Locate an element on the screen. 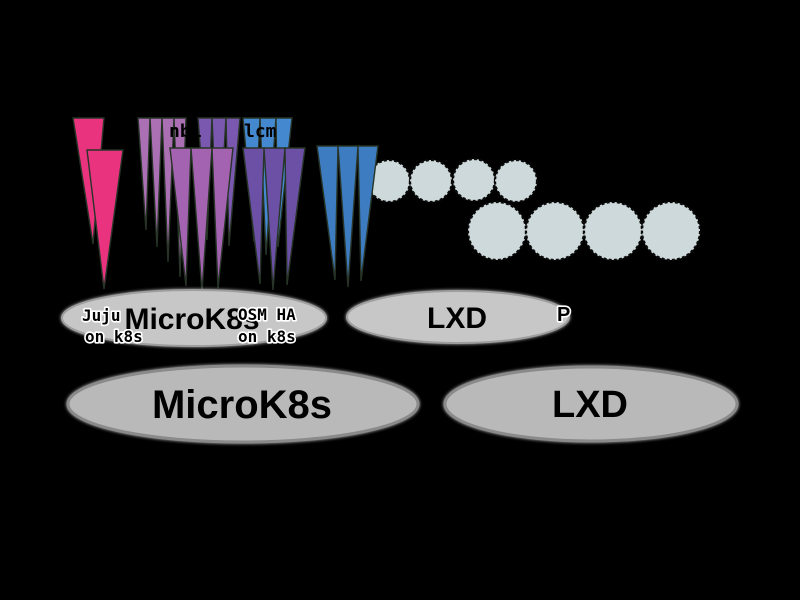  row1-microk8s-ellipse is located at coordinates (194, 318).